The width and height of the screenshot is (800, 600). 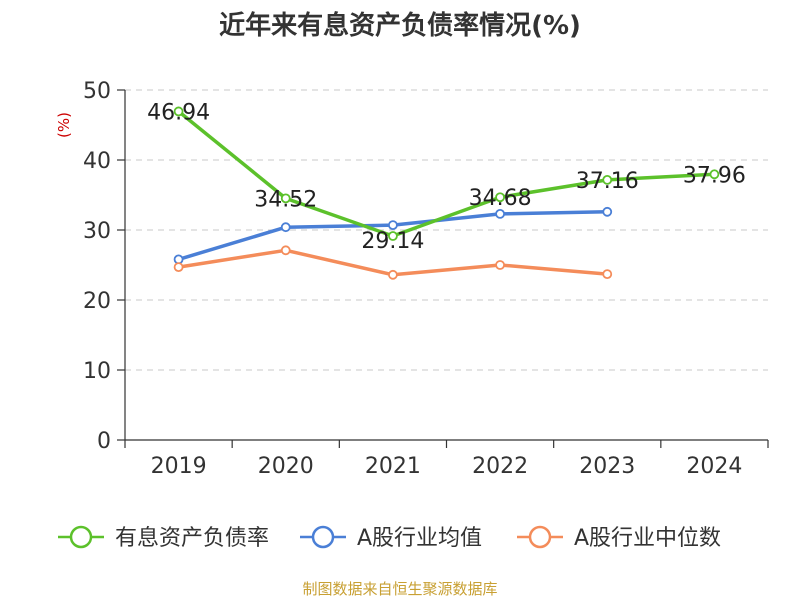 I want to click on y-tick-label: 0, so click(x=104, y=441).